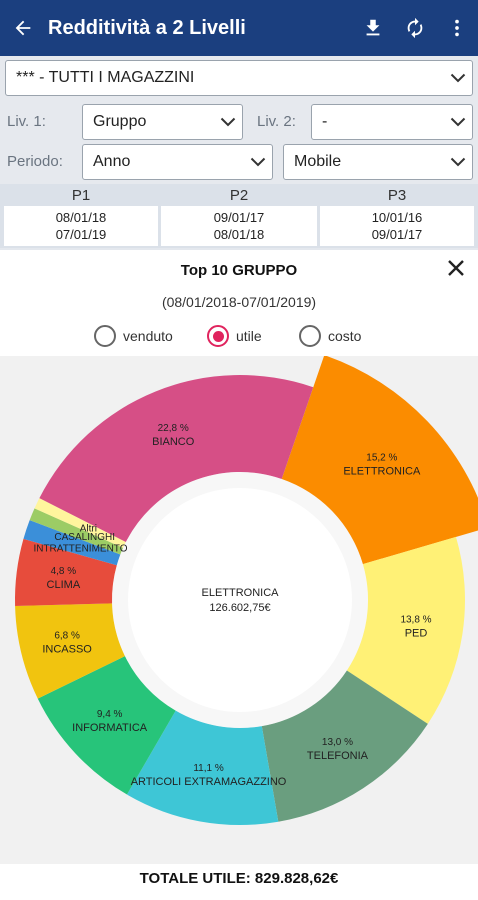 This screenshot has width=478, height=900. I want to click on pie-slice-informatica, so click(106, 725).